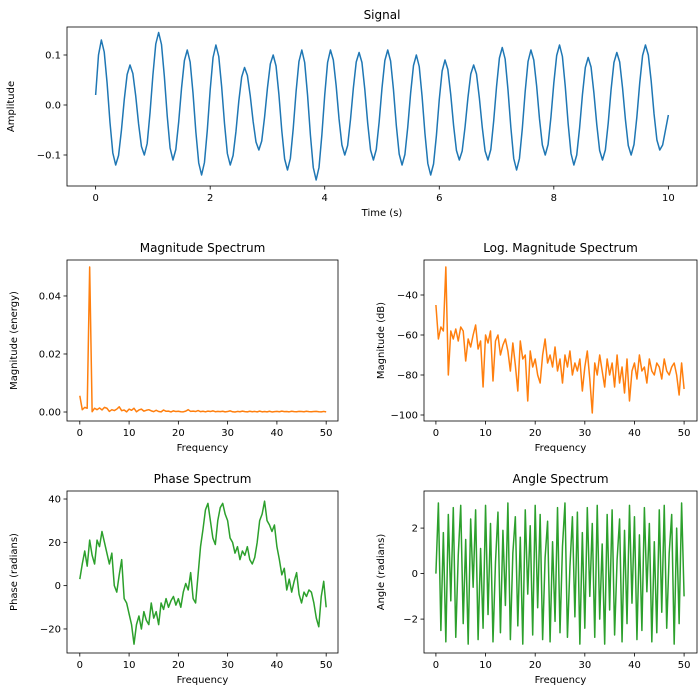 Image resolution: width=700 pixels, height=700 pixels. What do you see at coordinates (50, 354) in the screenshot?
I see `y-tick-label: 0.02` at bounding box center [50, 354].